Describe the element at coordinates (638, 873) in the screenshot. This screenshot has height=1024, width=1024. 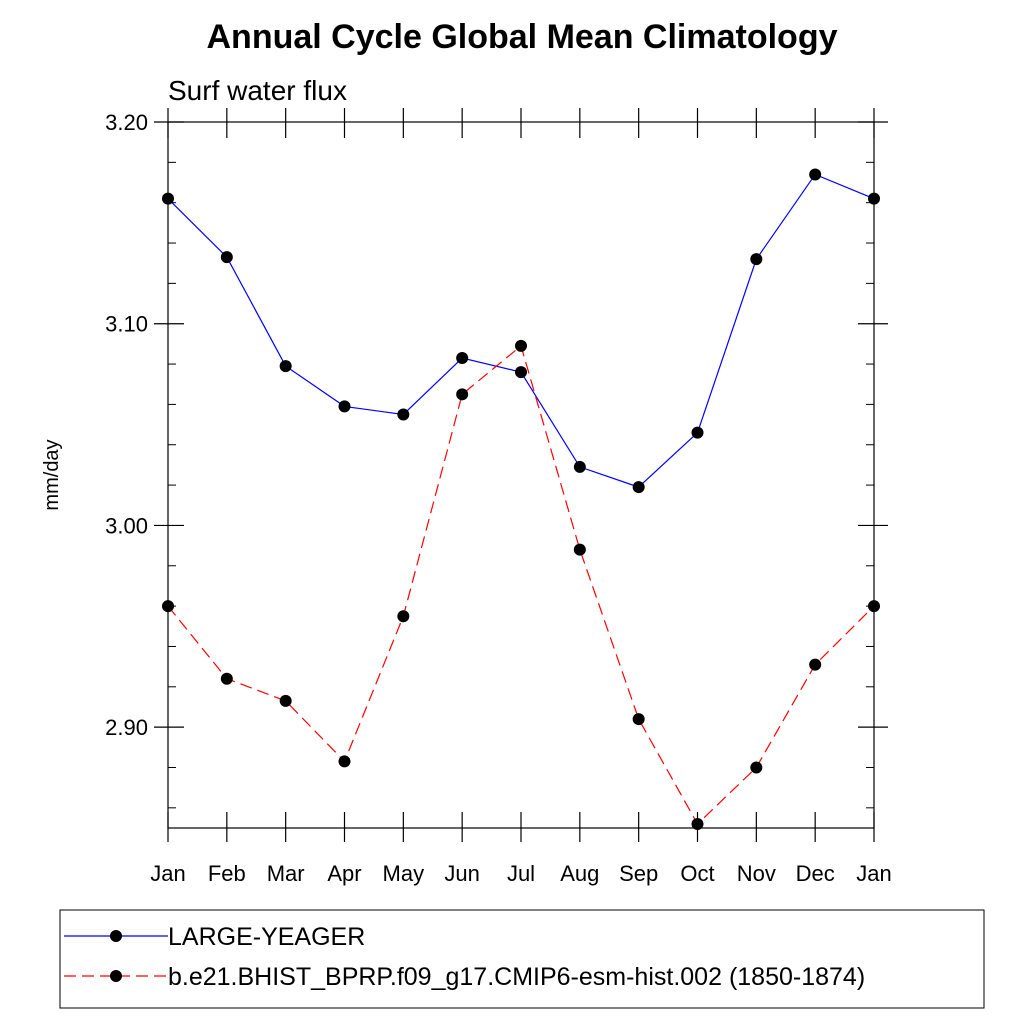
I see `x-tick-label: Sep` at that location.